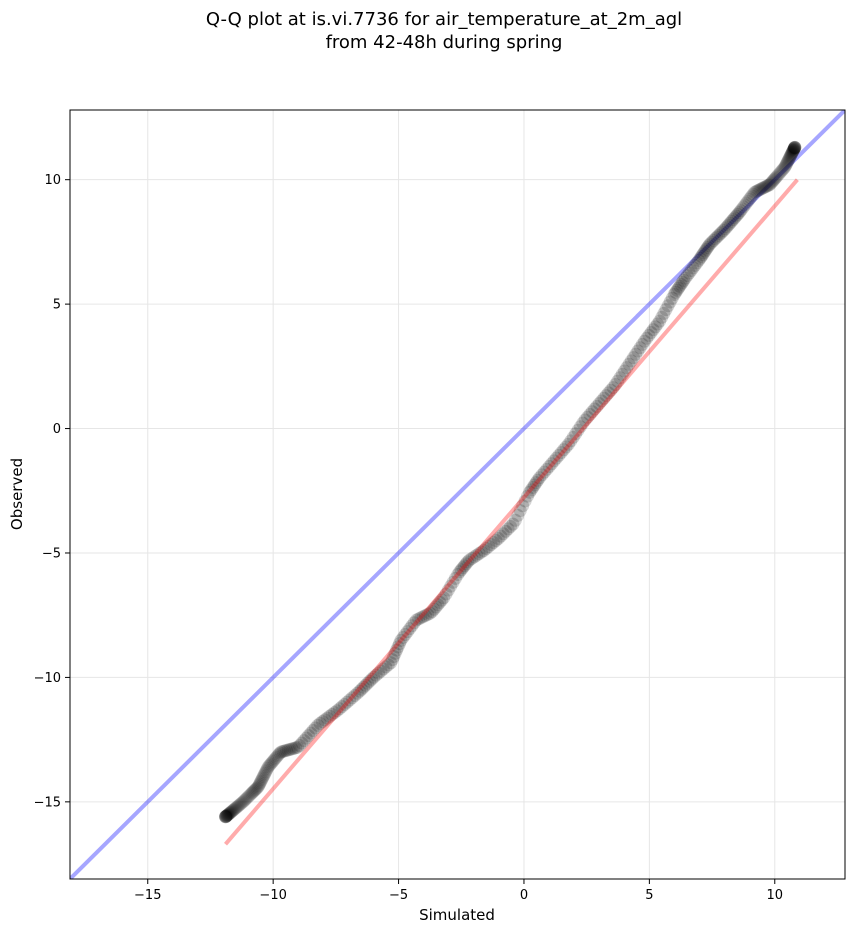 The image size is (854, 934). Describe the element at coordinates (457, 915) in the screenshot. I see `x-axis-label: Simulated` at that location.